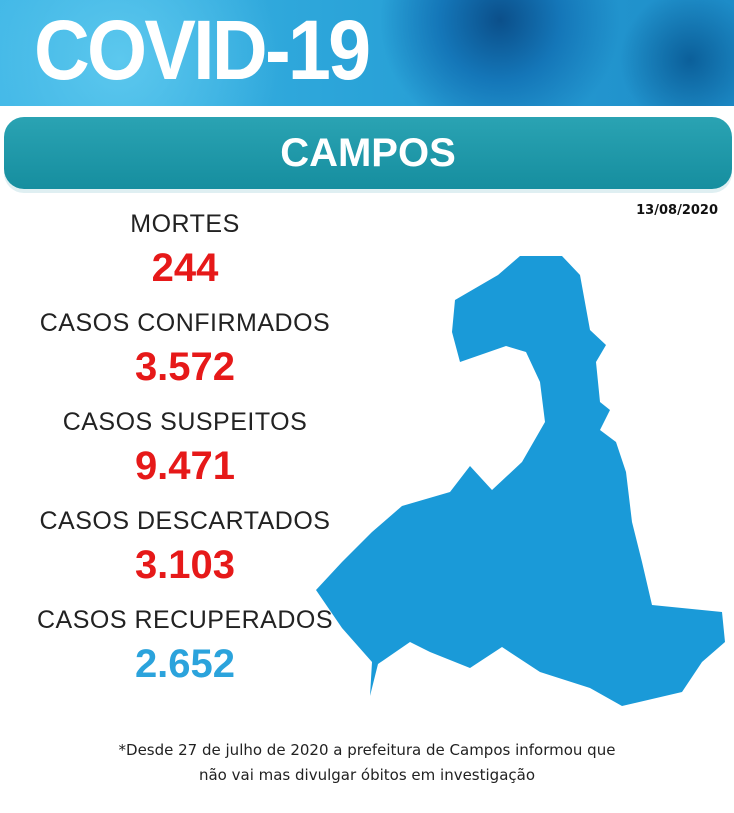 The width and height of the screenshot is (734, 813). Describe the element at coordinates (185, 367) in the screenshot. I see `stat-value: 3.572` at that location.